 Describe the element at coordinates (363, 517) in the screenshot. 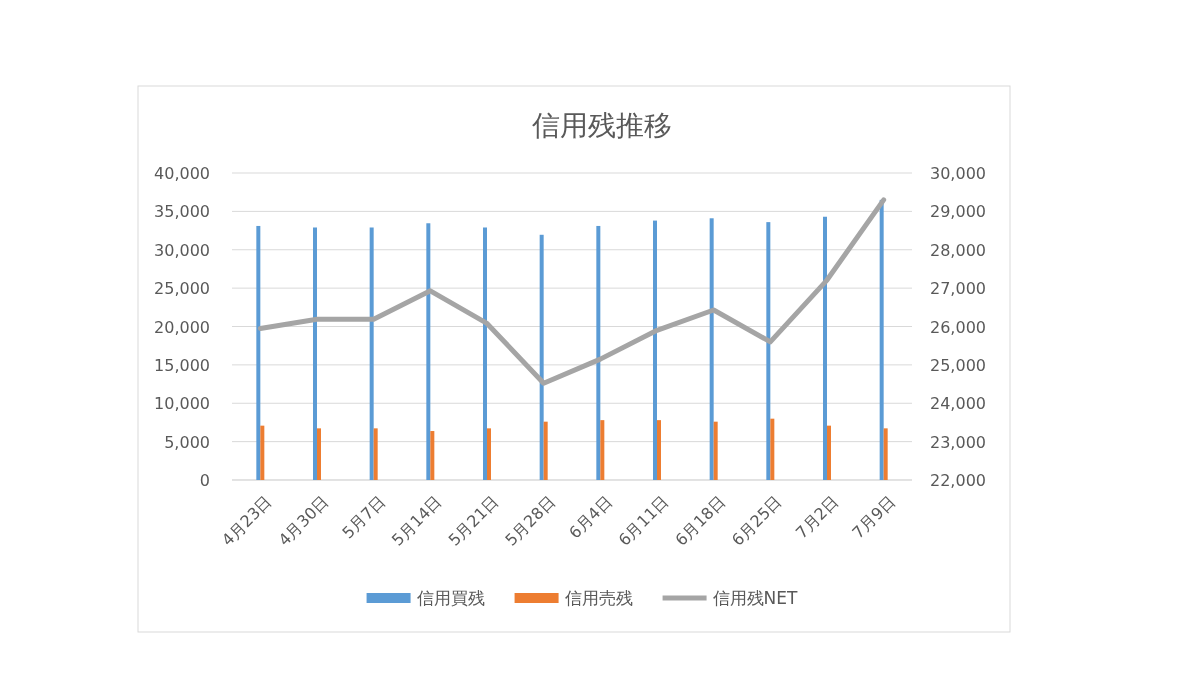

I see `x-tick-label: 5月7日` at that location.